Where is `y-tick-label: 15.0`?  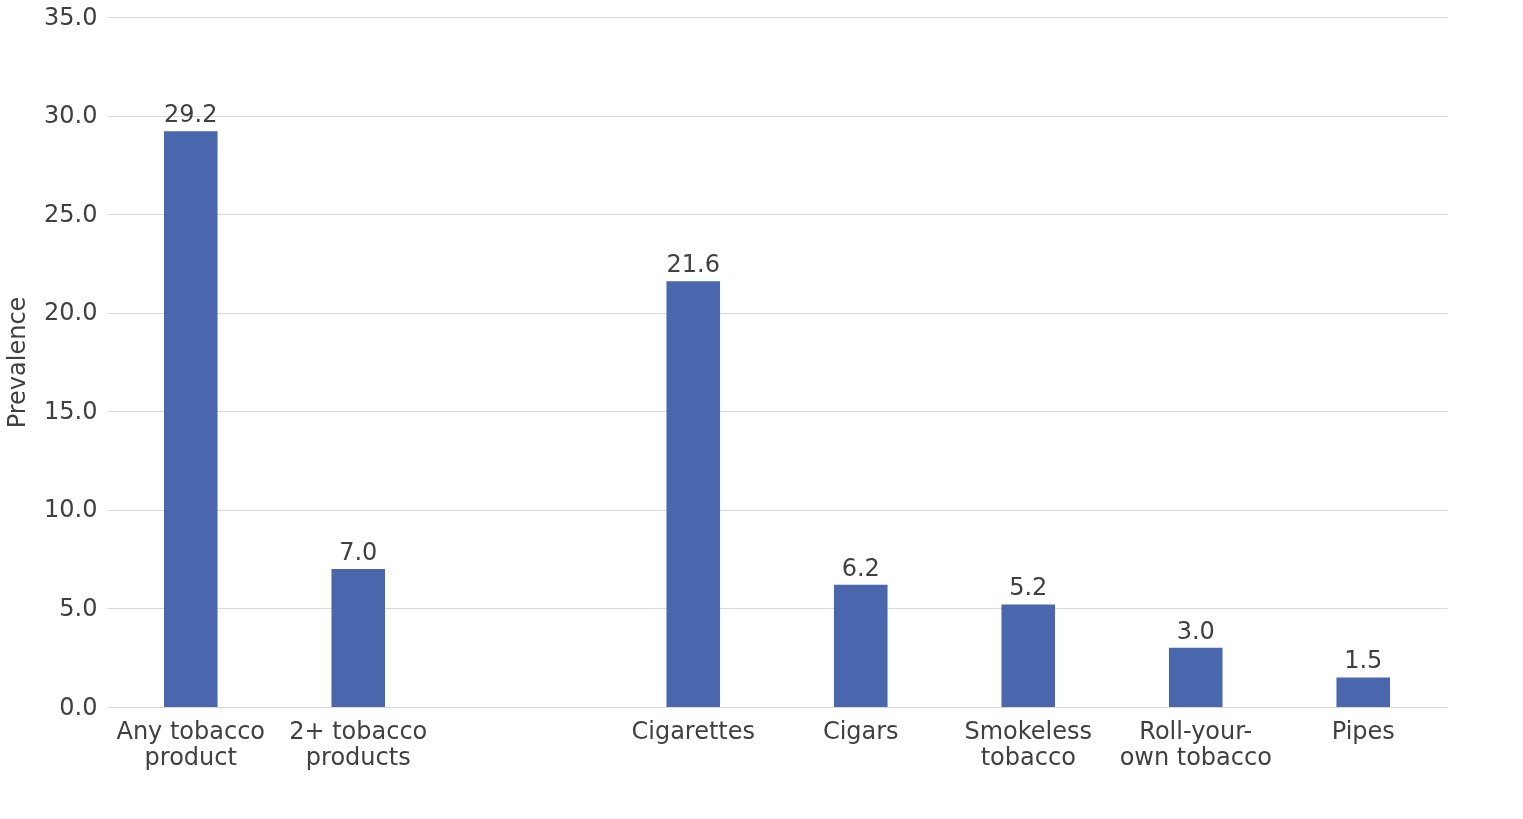 y-tick-label: 15.0 is located at coordinates (71, 410).